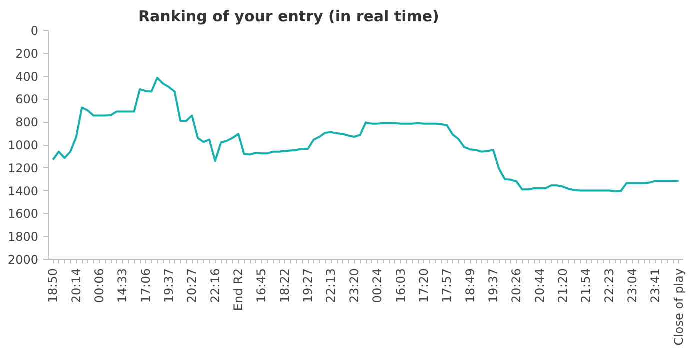 This screenshot has height=350, width=699. I want to click on x-tick-label: 16:45, so click(261, 286).